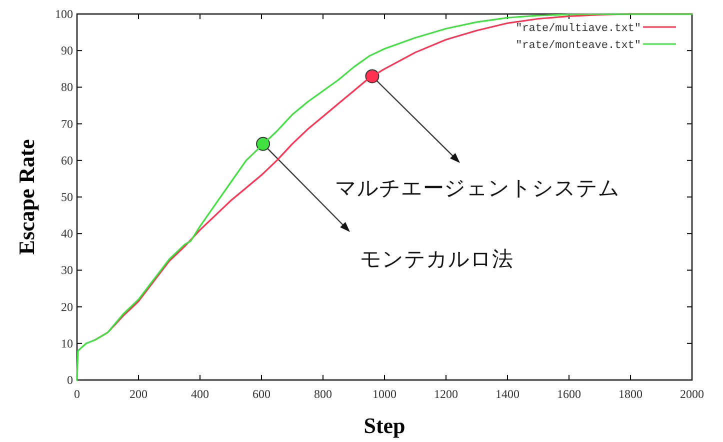 The image size is (723, 442). Describe the element at coordinates (67, 51) in the screenshot. I see `y-tick-label: 90` at that location.